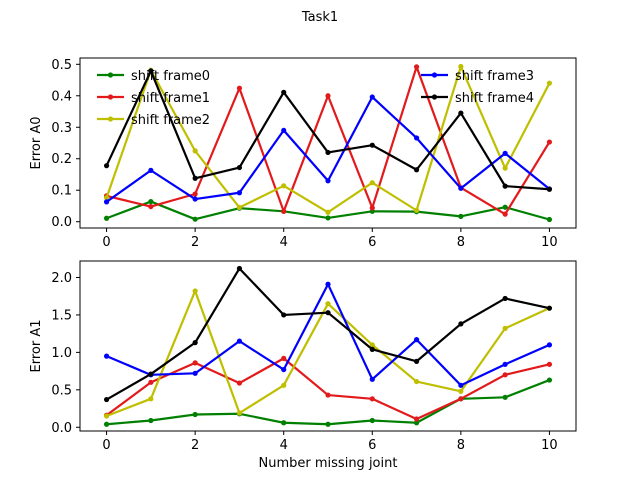 This screenshot has width=640, height=480. What do you see at coordinates (36, 143) in the screenshot?
I see `y-axis-title: Error A0` at bounding box center [36, 143].